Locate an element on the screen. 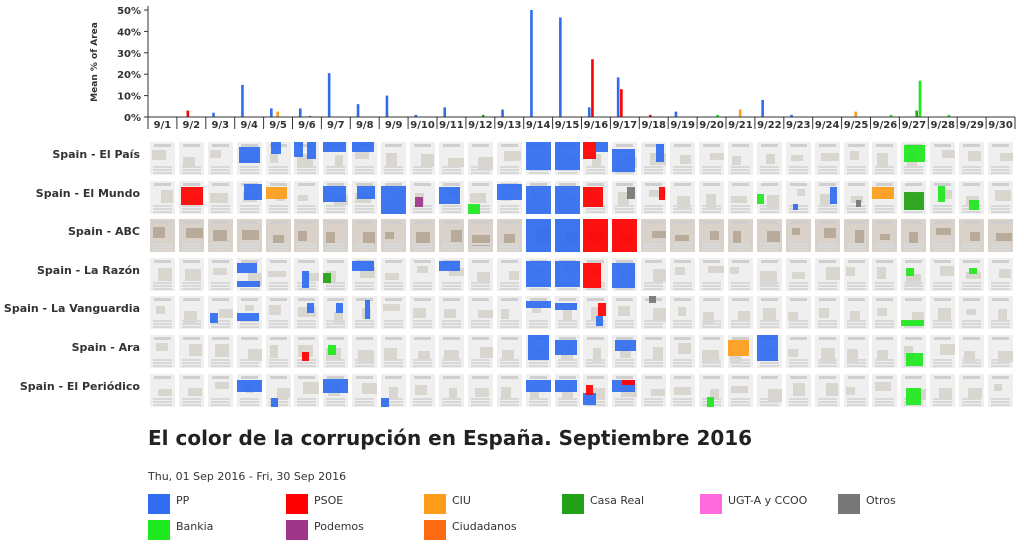 This screenshot has height=552, width=1024. legend-item: Podemos is located at coordinates (325, 531).